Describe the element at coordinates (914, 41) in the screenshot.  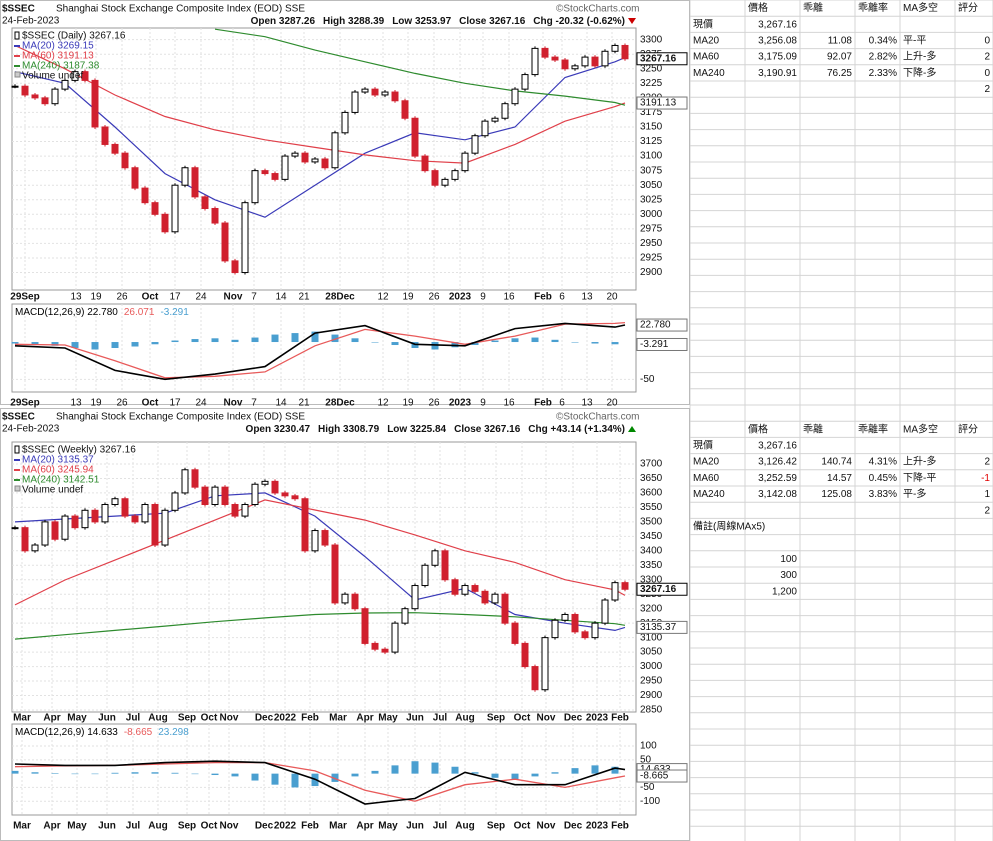
I see `sheet-cell: 平-平` at that location.